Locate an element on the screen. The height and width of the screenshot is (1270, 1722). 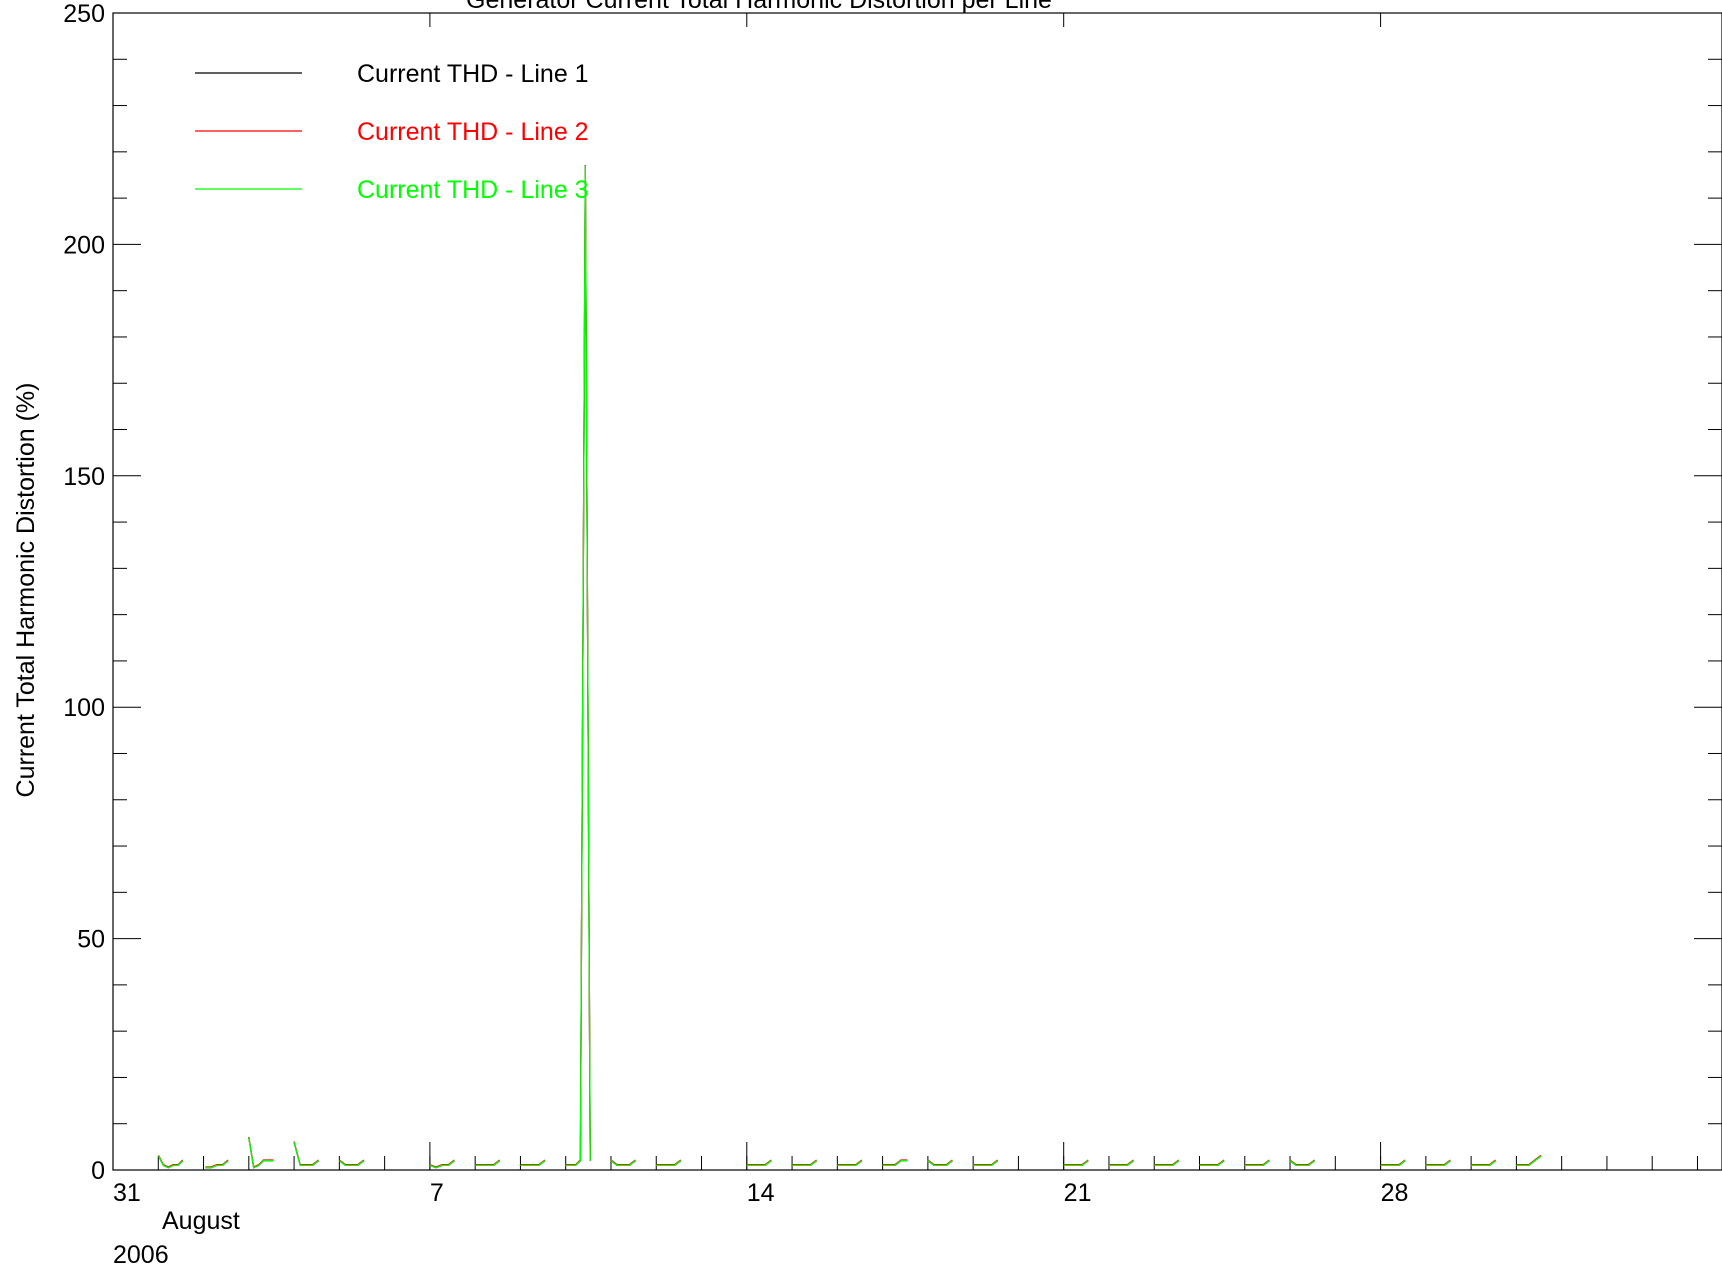
legend-label: Current THD - Line 2 is located at coordinates (473, 132).